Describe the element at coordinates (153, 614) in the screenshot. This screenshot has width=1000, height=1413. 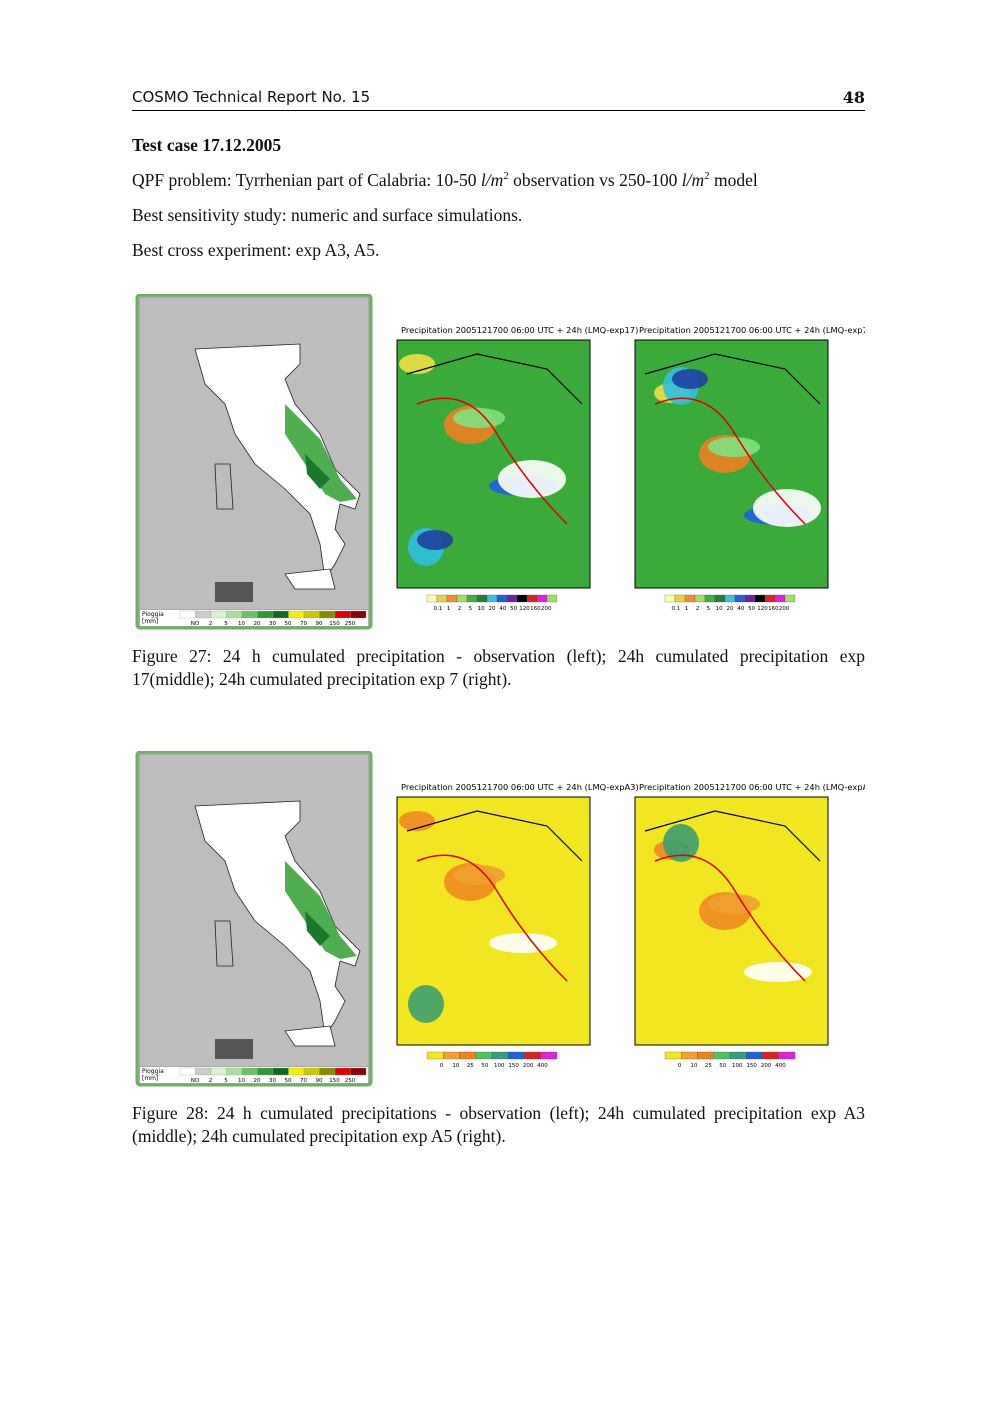
I see `legend-title: Pioggia` at that location.